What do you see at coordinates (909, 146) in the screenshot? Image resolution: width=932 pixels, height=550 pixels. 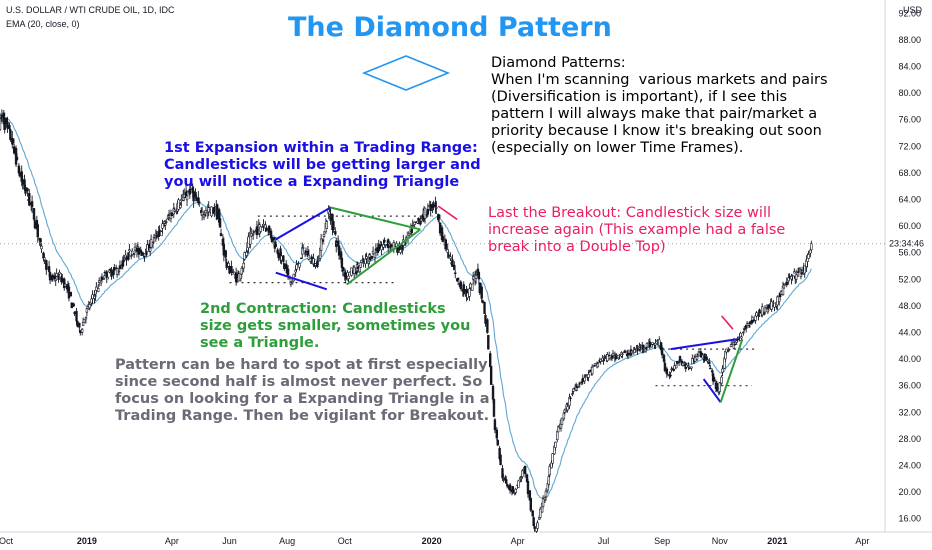 I see `price-tick-label: 72.00` at bounding box center [909, 146].